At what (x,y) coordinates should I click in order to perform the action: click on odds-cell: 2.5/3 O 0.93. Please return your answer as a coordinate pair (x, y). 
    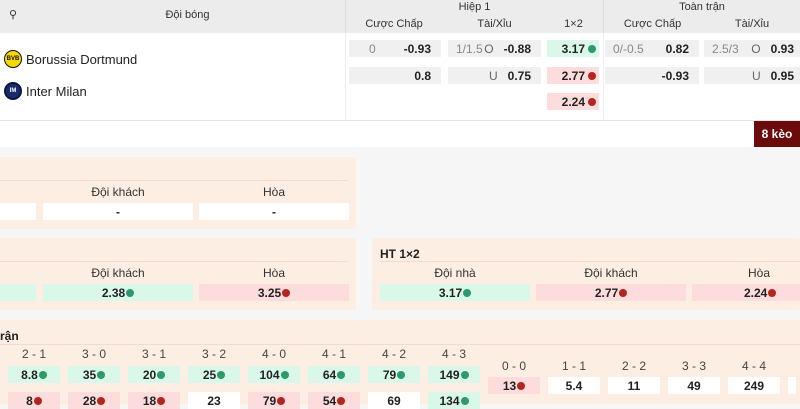
    Looking at the image, I should click on (752, 48).